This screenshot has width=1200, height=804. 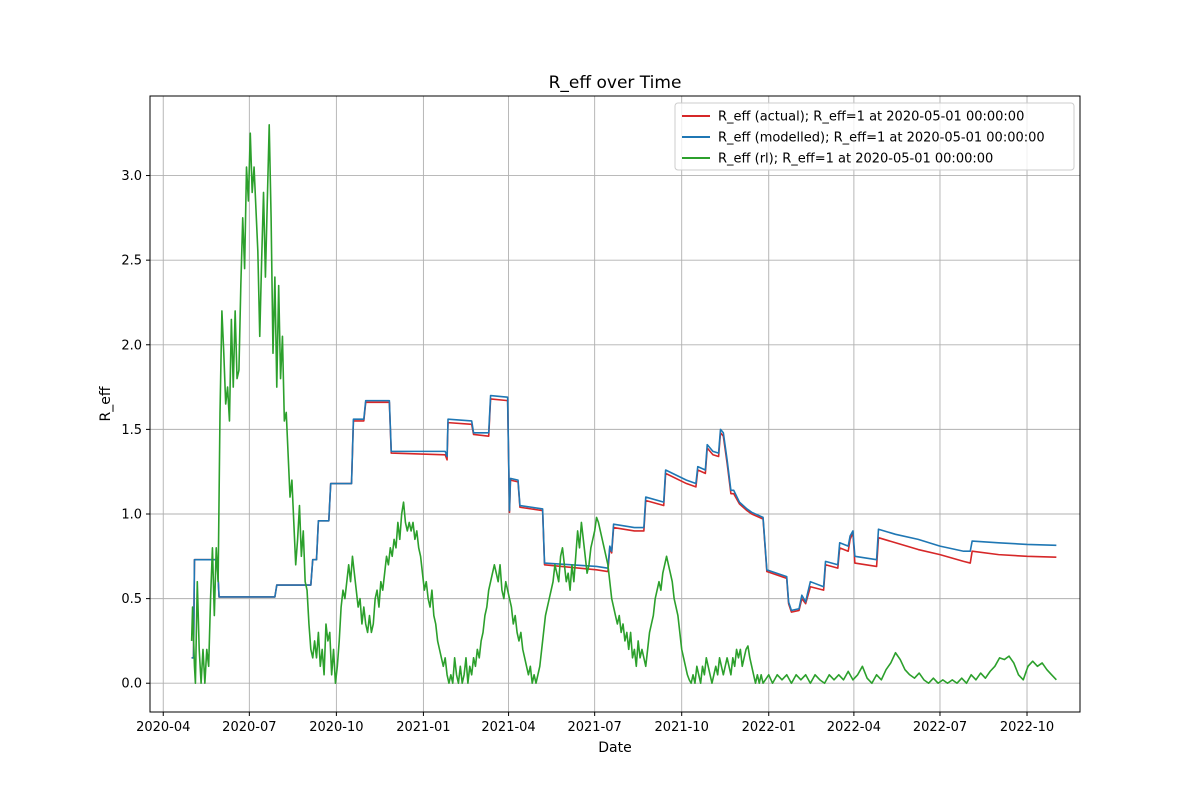 I want to click on y-axis-label: R_eff, so click(x=106, y=403).